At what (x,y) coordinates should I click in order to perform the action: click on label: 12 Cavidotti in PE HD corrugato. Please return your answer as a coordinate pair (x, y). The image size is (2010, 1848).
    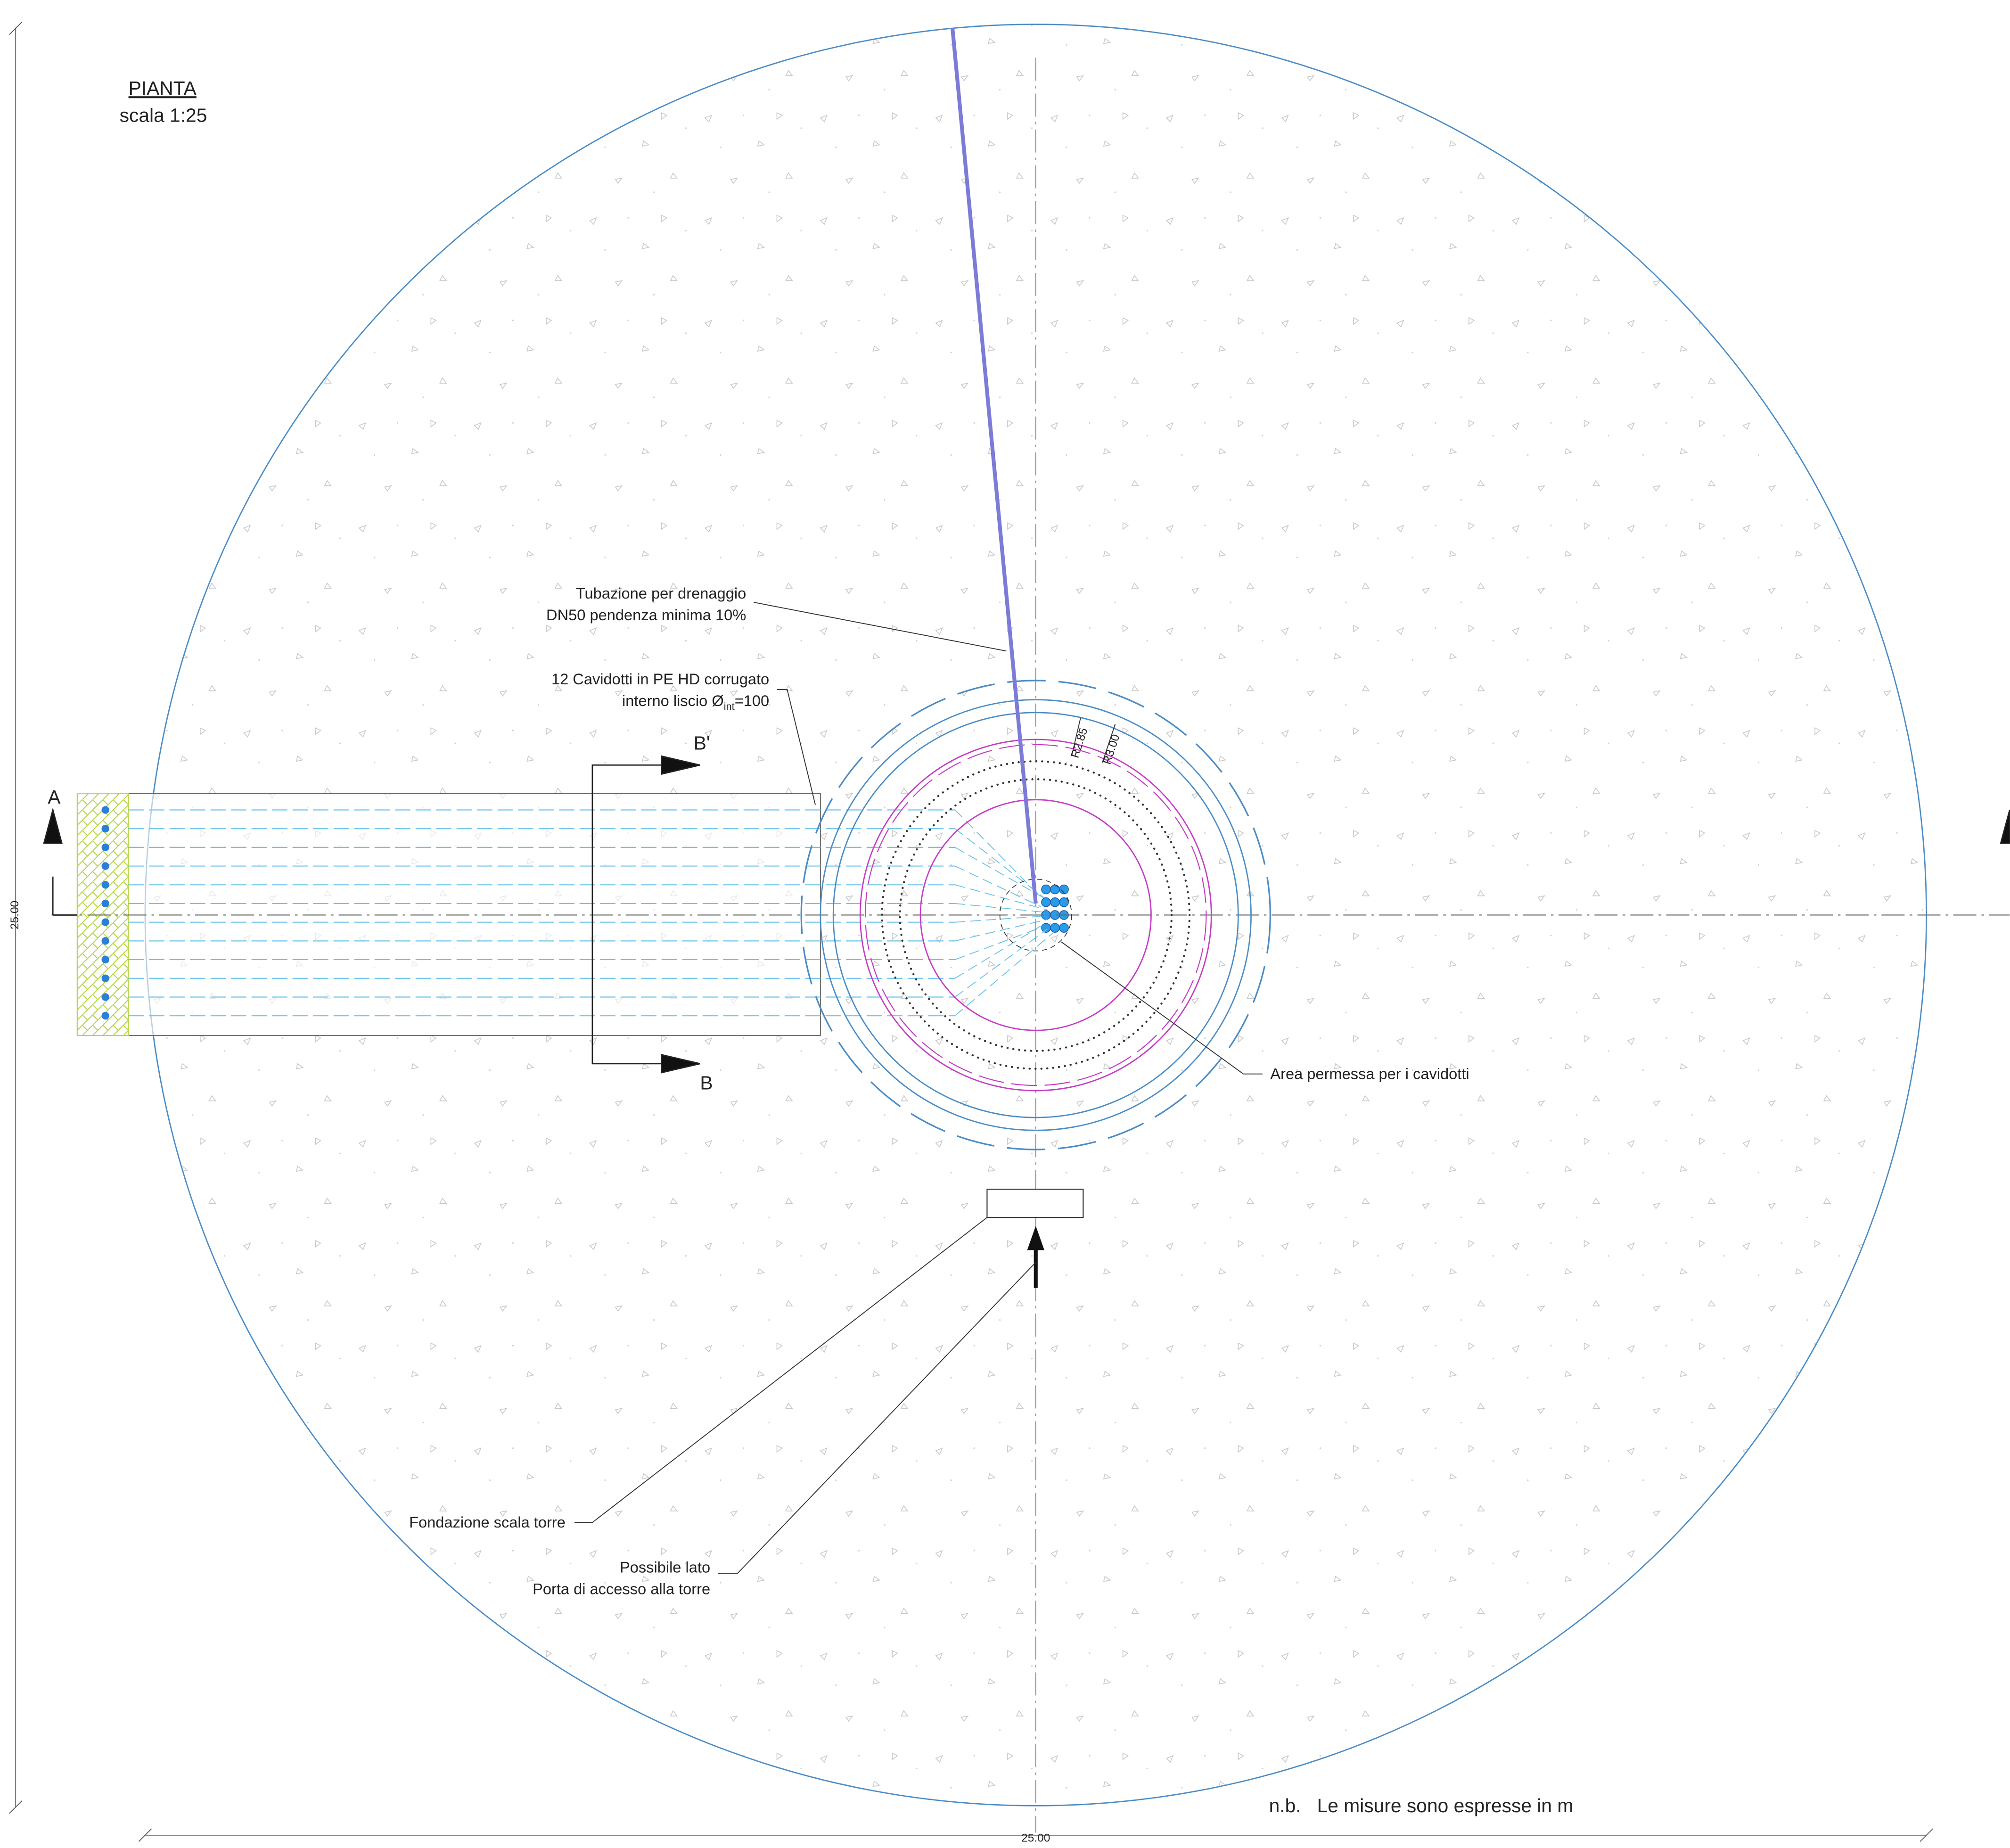
    Looking at the image, I should click on (660, 679).